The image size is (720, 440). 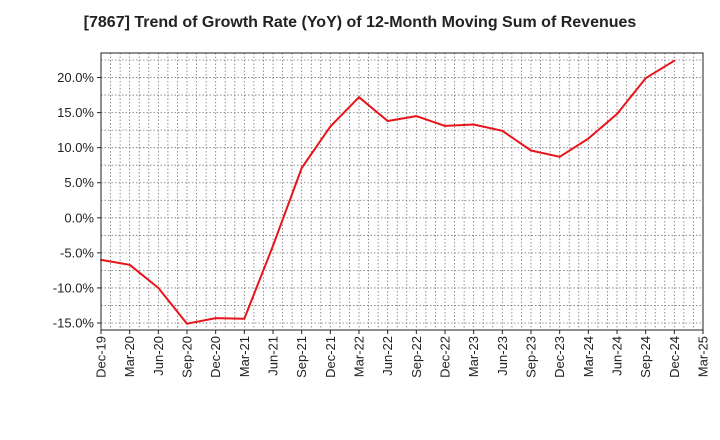 I want to click on y-tick-label: -5.0%, so click(x=77, y=252).